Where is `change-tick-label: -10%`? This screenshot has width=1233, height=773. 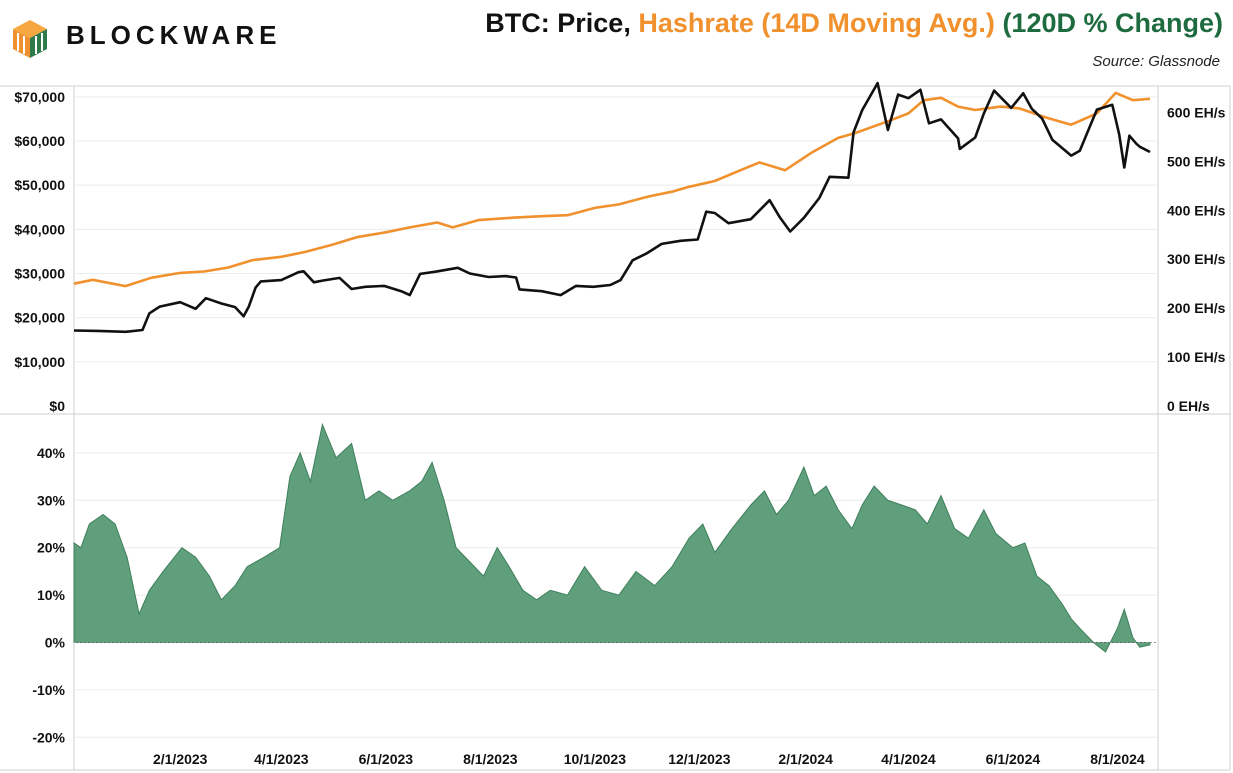 change-tick-label: -10% is located at coordinates (48, 690).